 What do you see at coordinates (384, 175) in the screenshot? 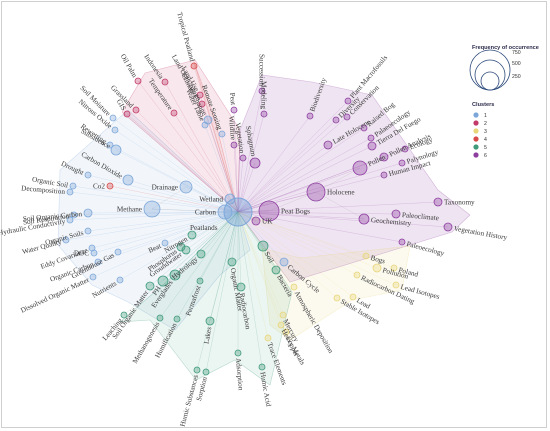
I see `node-human-impact` at bounding box center [384, 175].